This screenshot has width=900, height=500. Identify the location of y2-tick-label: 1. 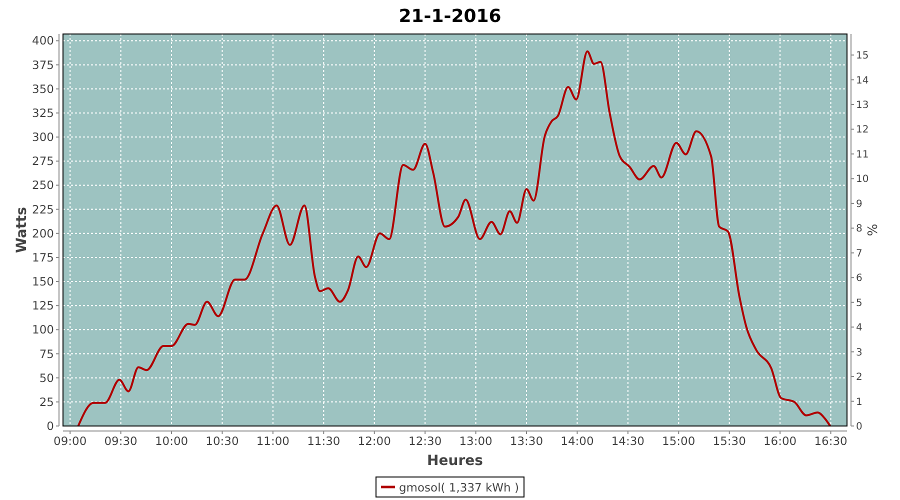
(859, 402).